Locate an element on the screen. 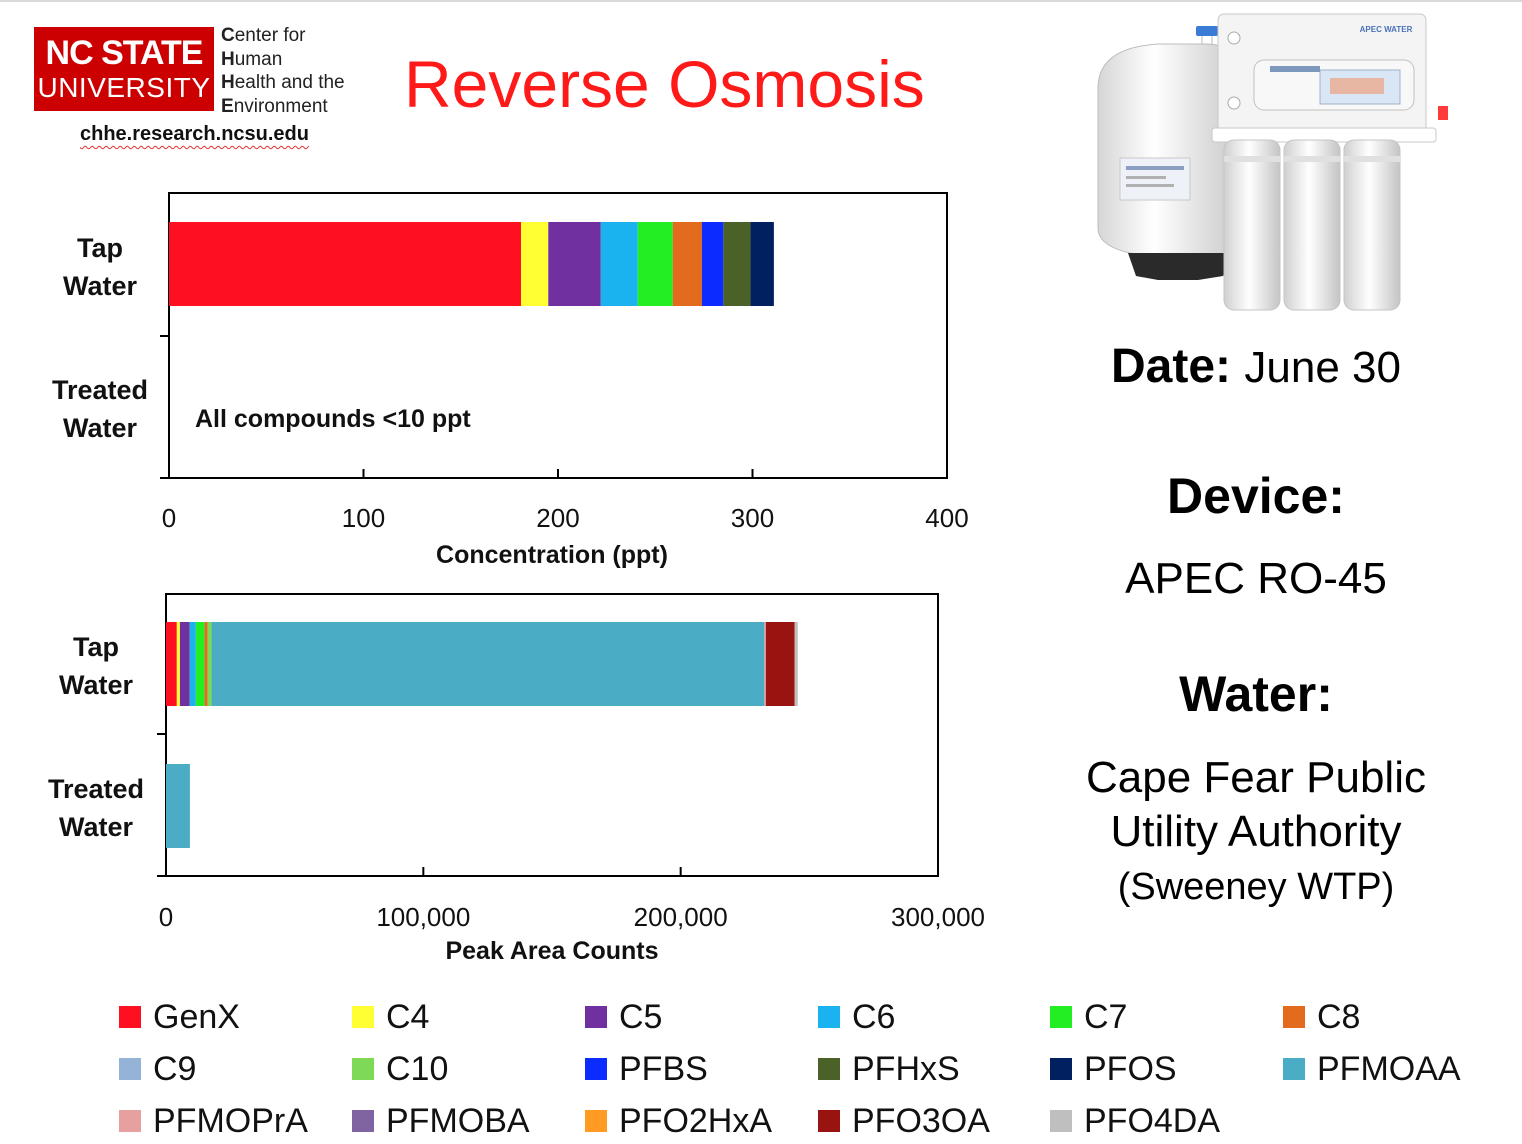  water-value-line-1: Cape Fear Public is located at coordinates (1256, 777).